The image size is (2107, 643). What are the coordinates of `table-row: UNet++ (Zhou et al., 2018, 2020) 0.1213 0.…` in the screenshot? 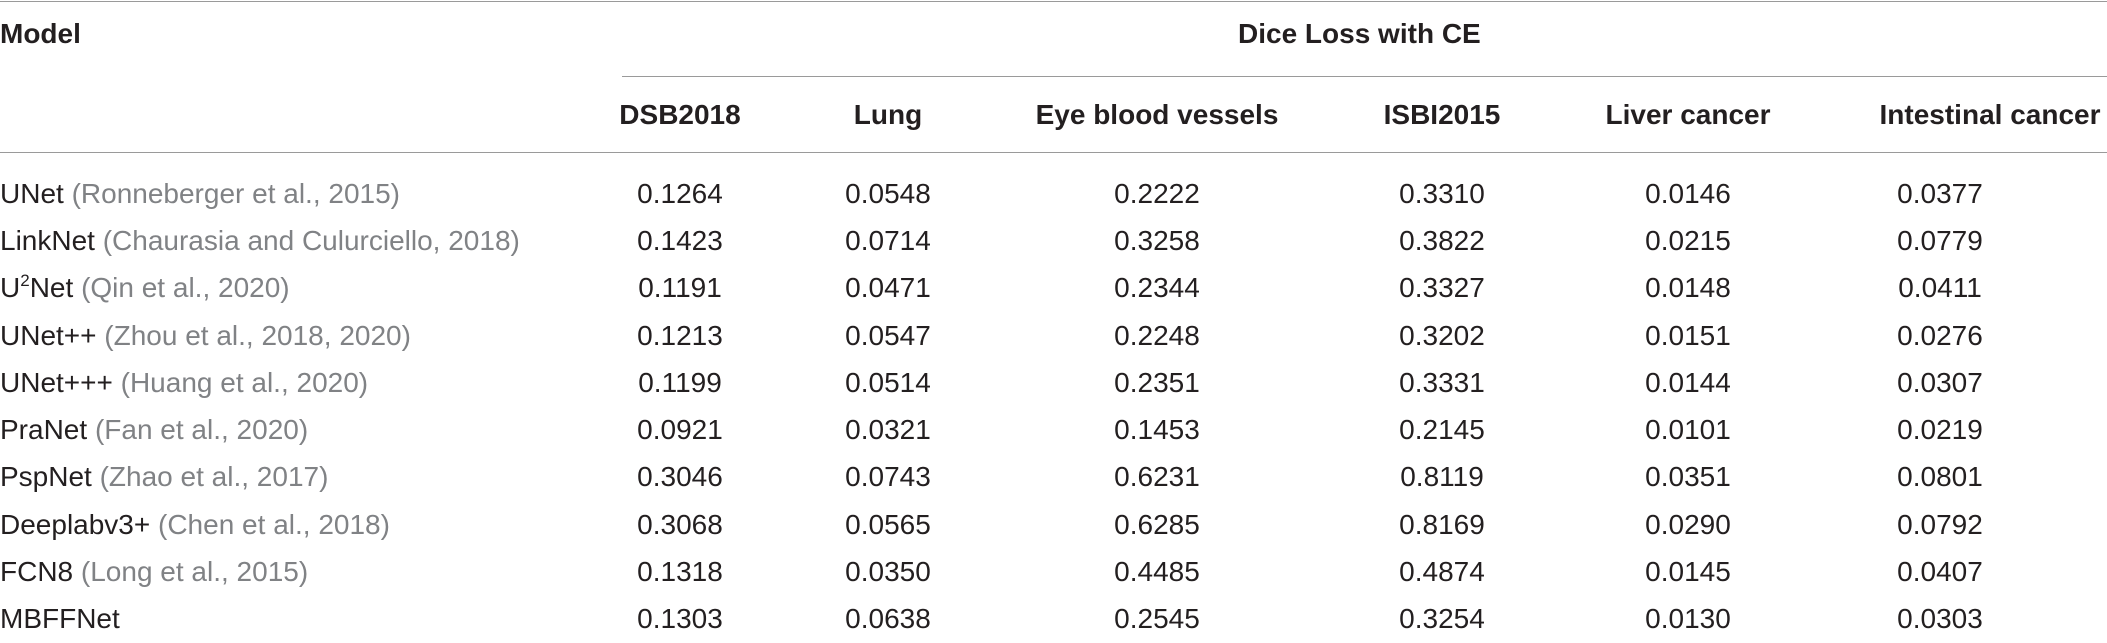 It's located at (1045, 335).